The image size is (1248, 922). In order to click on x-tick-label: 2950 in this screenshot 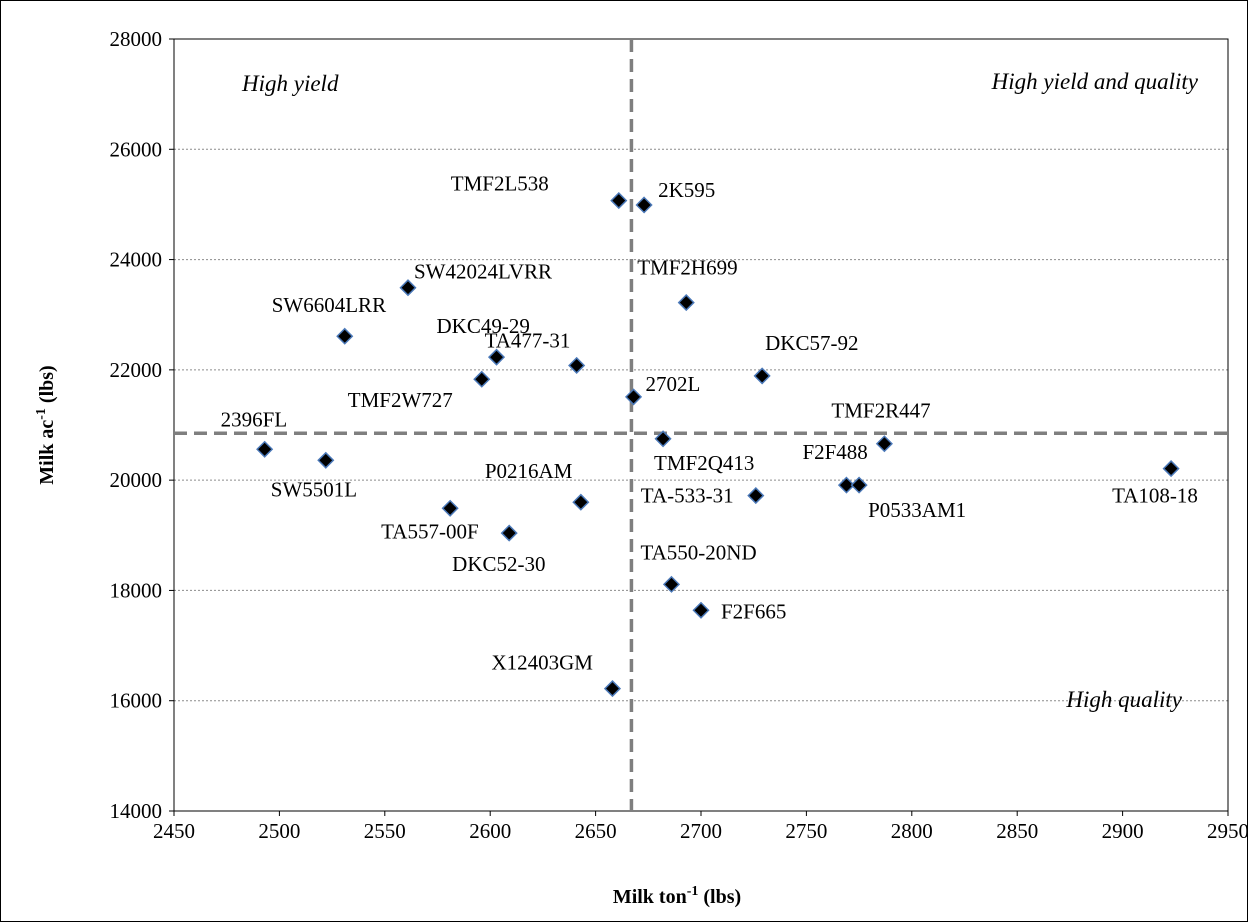, I will do `click(1227, 831)`.